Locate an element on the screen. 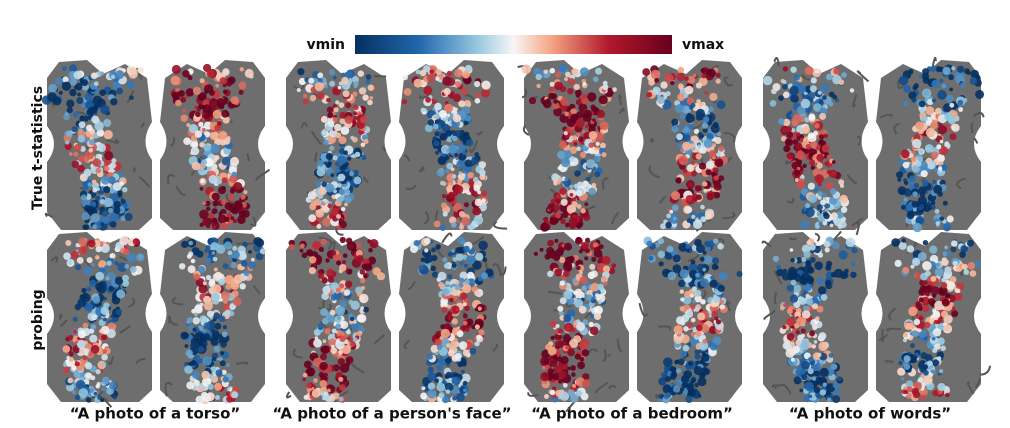 This screenshot has width=1010, height=428. hemisphere is located at coordinates (930, 144).